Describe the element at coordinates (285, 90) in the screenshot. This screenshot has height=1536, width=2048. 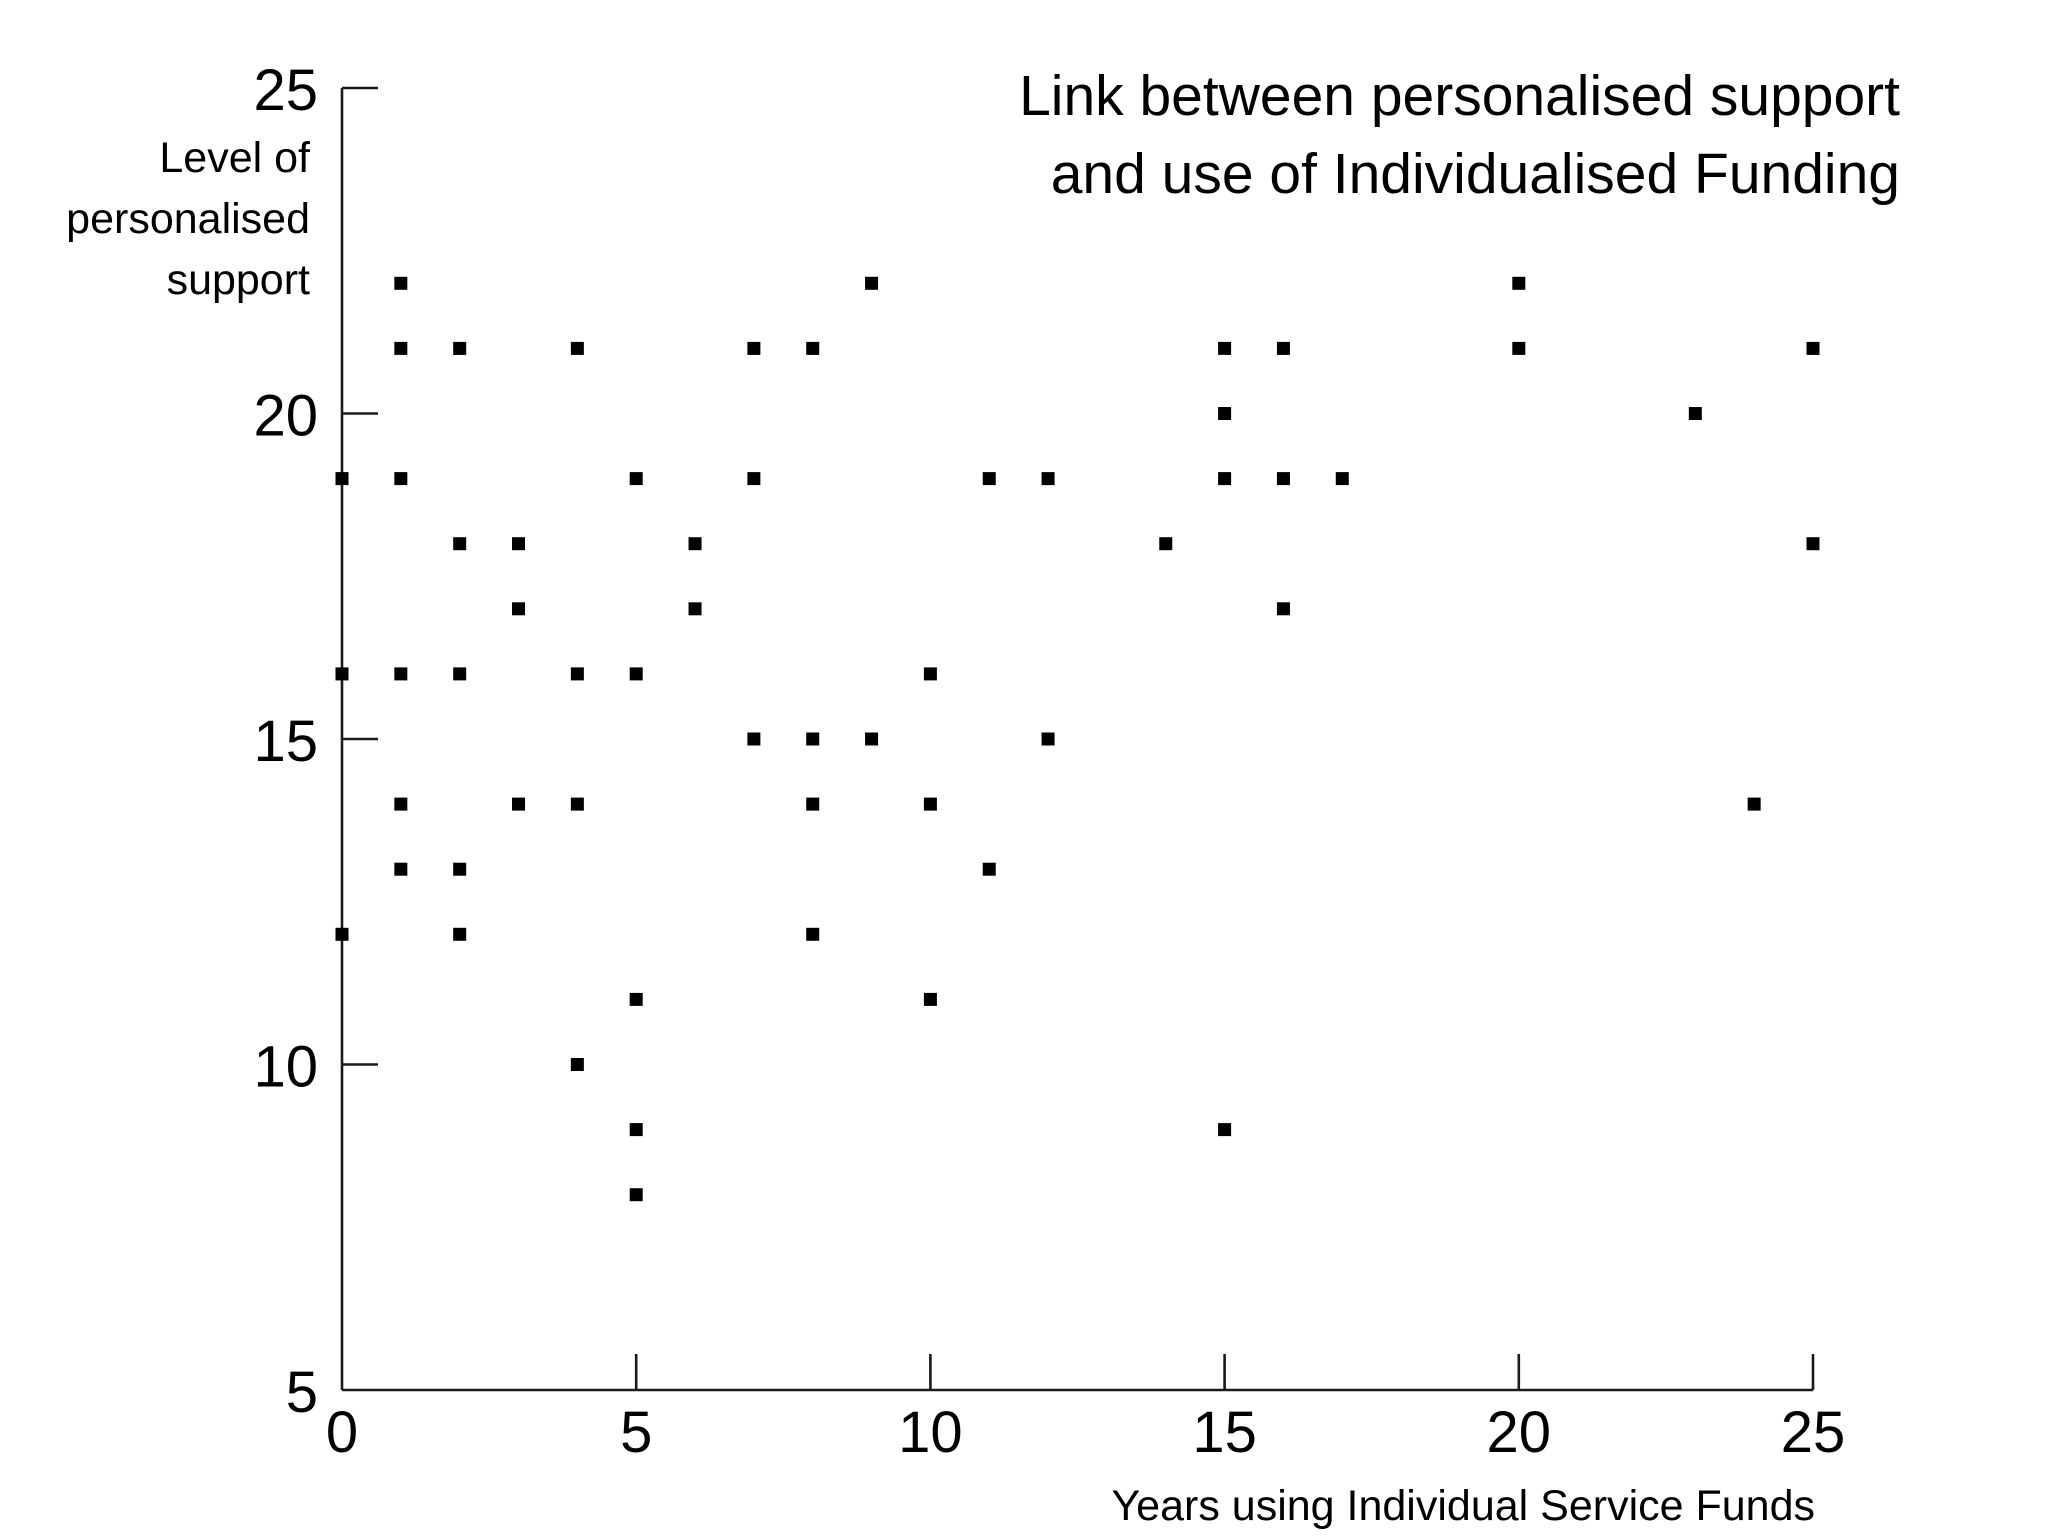
I see `y-tick-label: 25` at that location.